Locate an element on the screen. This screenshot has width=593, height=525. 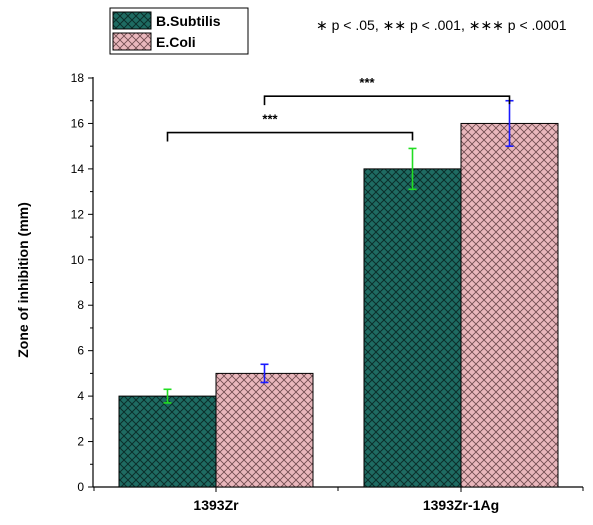
y-tick-label: 16 is located at coordinates (78, 123).